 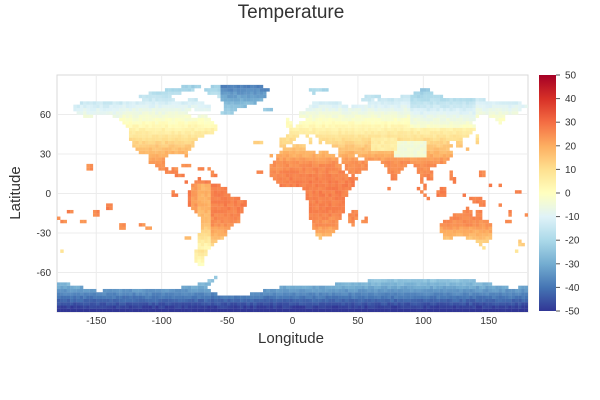 What do you see at coordinates (358, 321) in the screenshot?
I see `x-tick-label: 50` at bounding box center [358, 321].